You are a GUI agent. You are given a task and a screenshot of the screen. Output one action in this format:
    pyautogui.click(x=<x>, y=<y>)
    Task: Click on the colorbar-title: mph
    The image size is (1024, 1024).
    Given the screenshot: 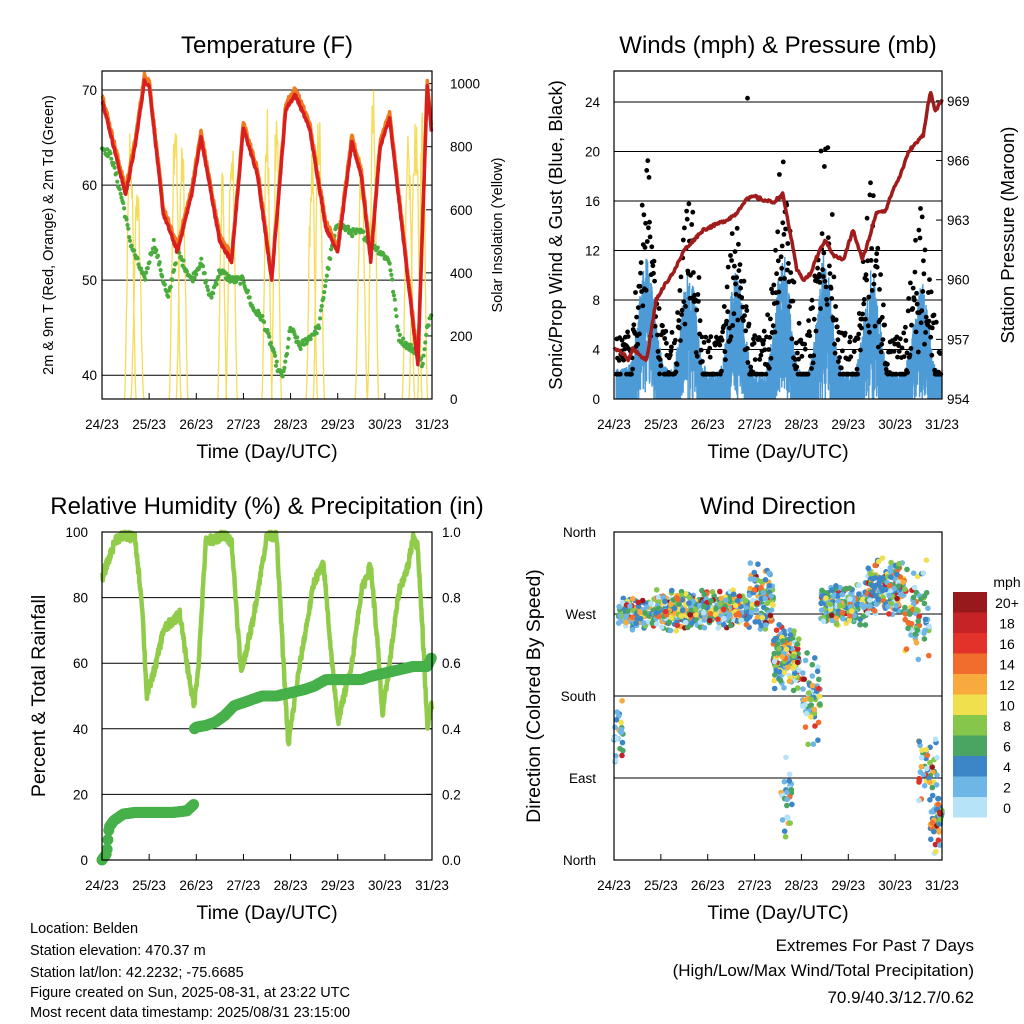 What is the action you would take?
    pyautogui.click(x=1006, y=582)
    